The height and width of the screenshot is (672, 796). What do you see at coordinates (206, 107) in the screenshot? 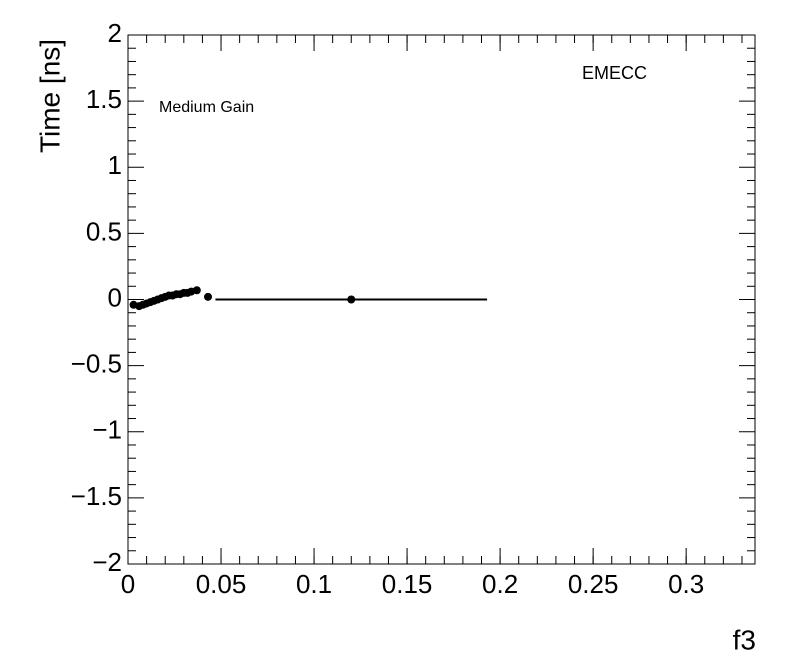
I see `annotation: Medium Gain` at bounding box center [206, 107].